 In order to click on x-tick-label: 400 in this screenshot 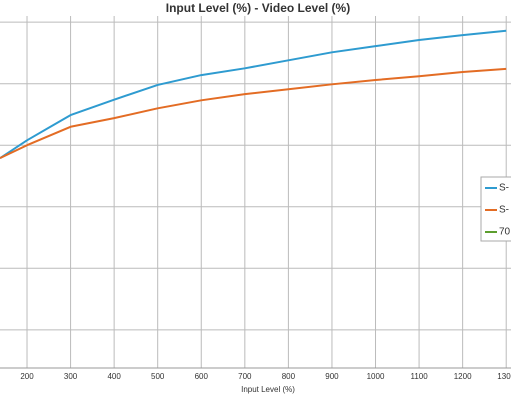, I will do `click(114, 376)`.